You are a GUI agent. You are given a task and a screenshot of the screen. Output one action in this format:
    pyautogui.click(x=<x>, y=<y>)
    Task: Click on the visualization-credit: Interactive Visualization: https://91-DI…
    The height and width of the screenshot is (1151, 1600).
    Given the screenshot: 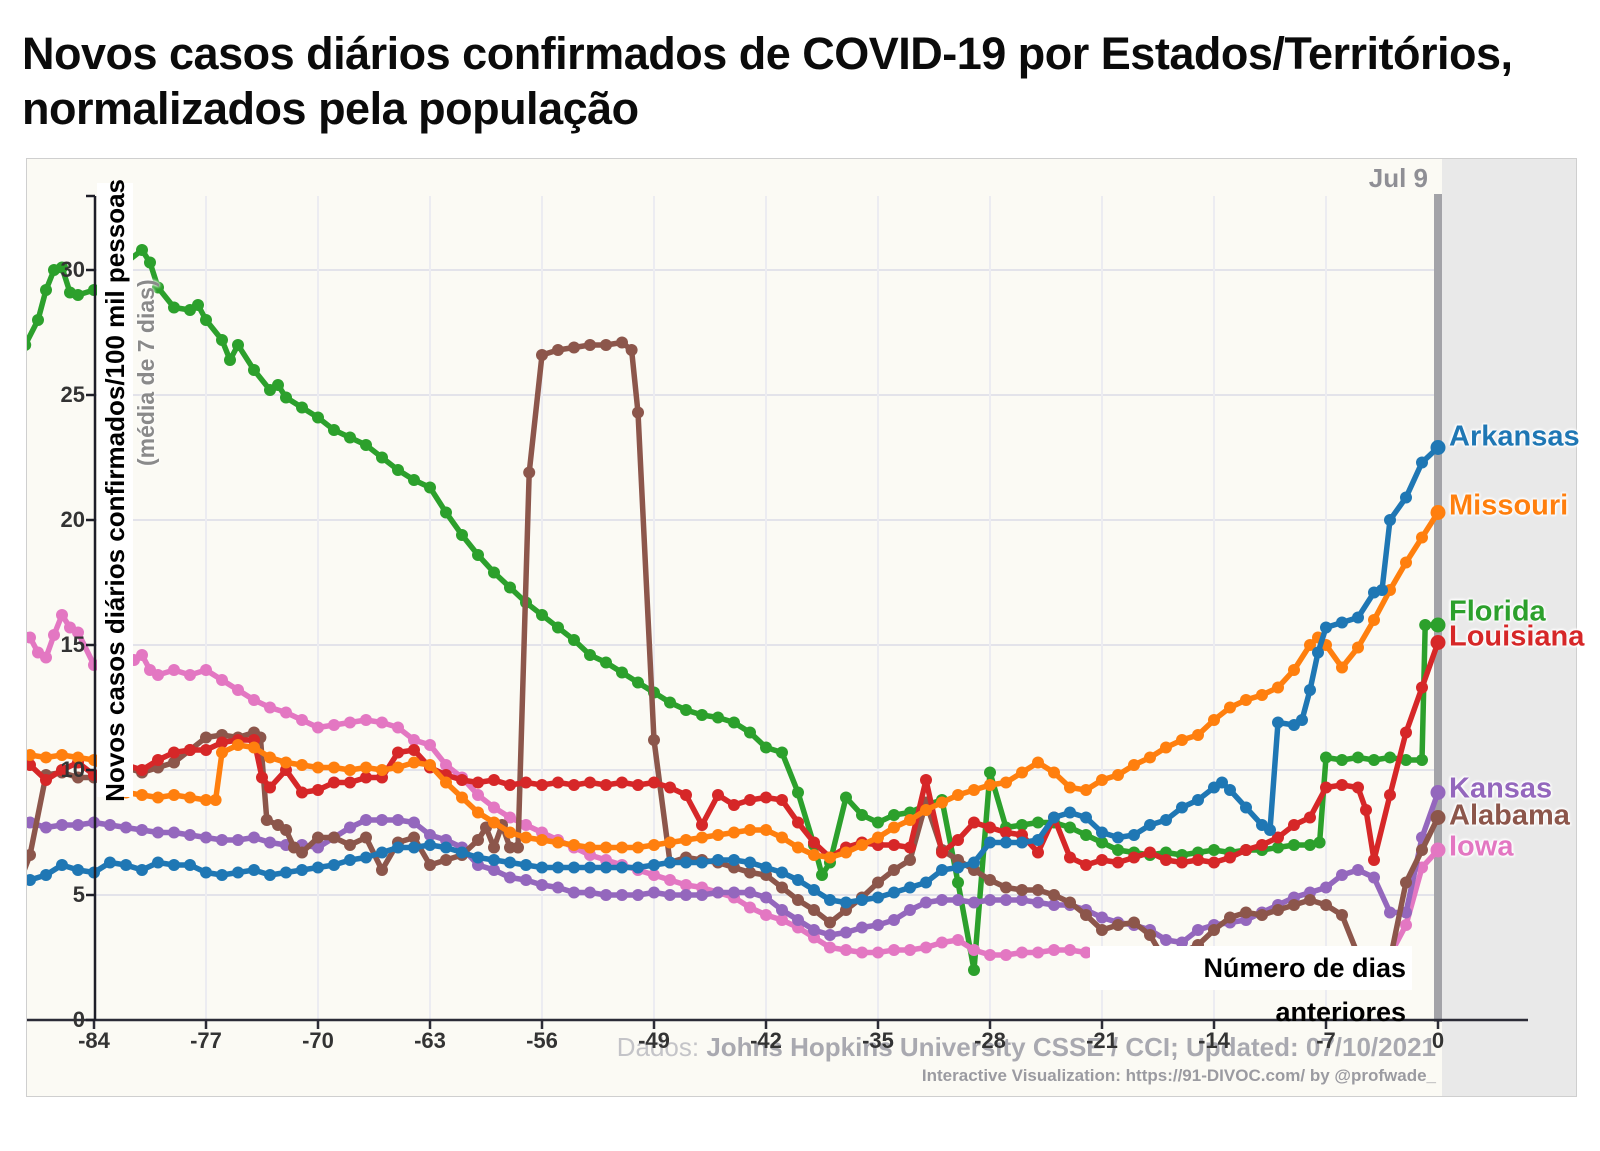 What is the action you would take?
    pyautogui.click(x=1178, y=1075)
    